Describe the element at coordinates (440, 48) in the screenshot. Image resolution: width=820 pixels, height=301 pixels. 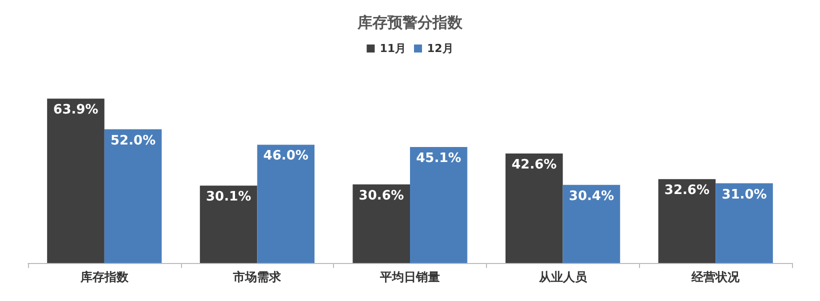
I see `legend-label: 12月` at that location.